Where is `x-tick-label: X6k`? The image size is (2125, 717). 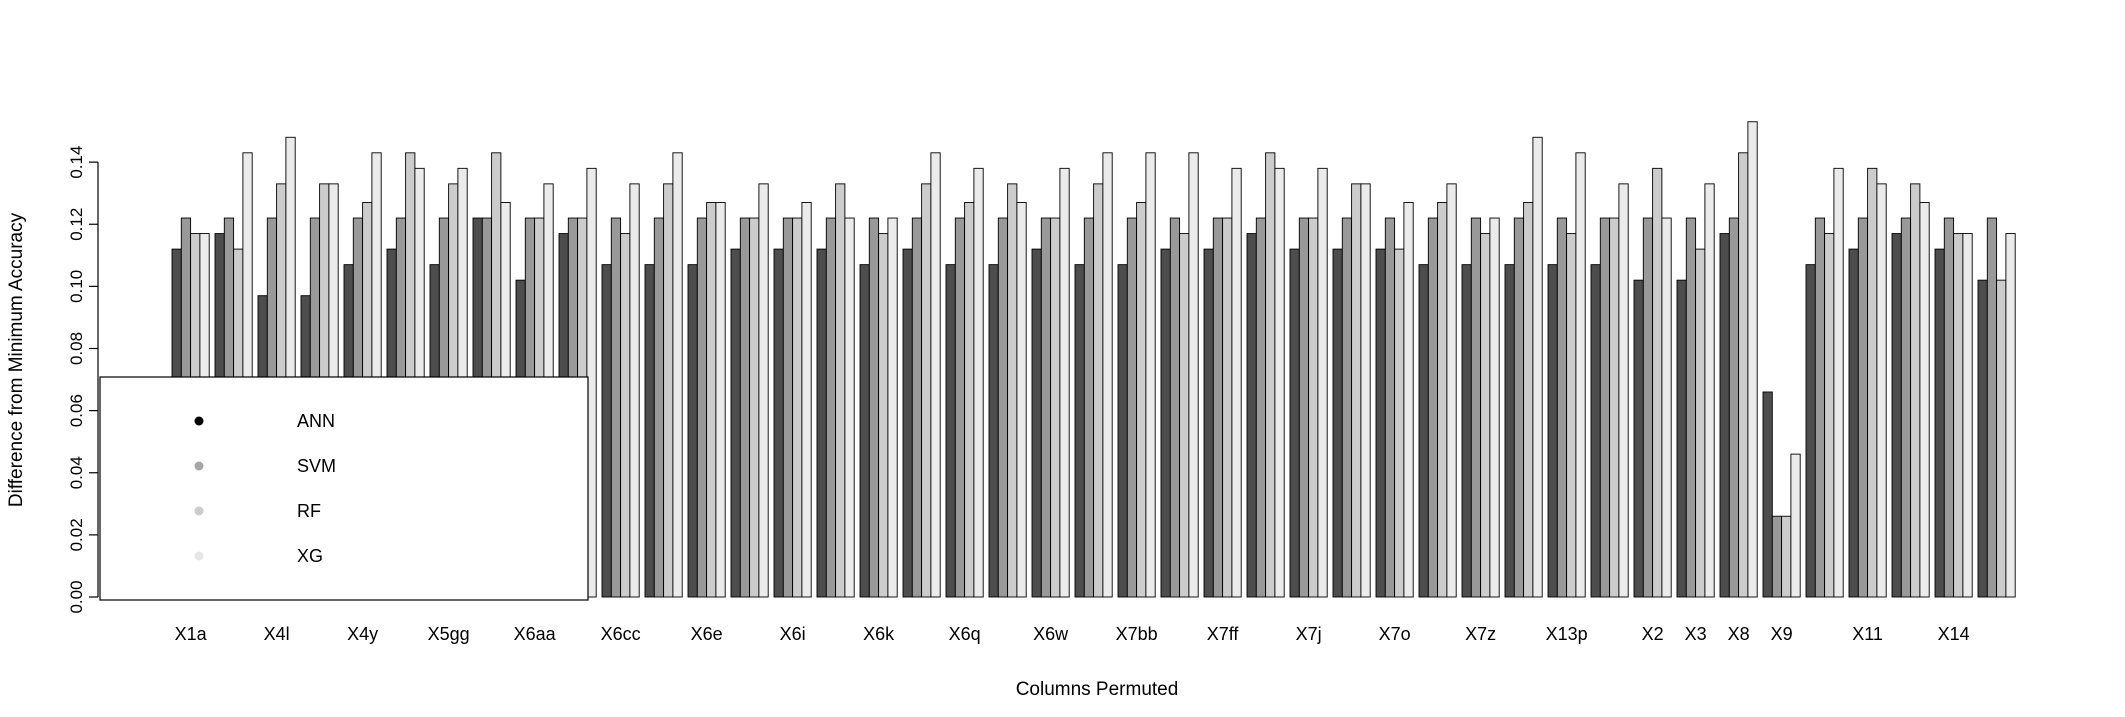 x-tick-label: X6k is located at coordinates (879, 634).